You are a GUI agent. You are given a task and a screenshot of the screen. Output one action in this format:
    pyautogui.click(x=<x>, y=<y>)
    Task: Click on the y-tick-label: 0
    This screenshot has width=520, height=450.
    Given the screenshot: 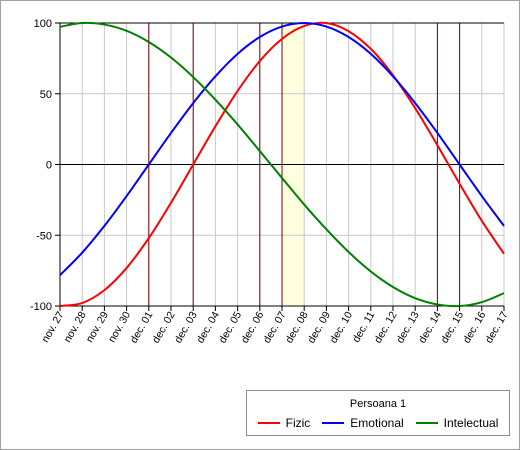 What is the action you would take?
    pyautogui.click(x=49, y=166)
    